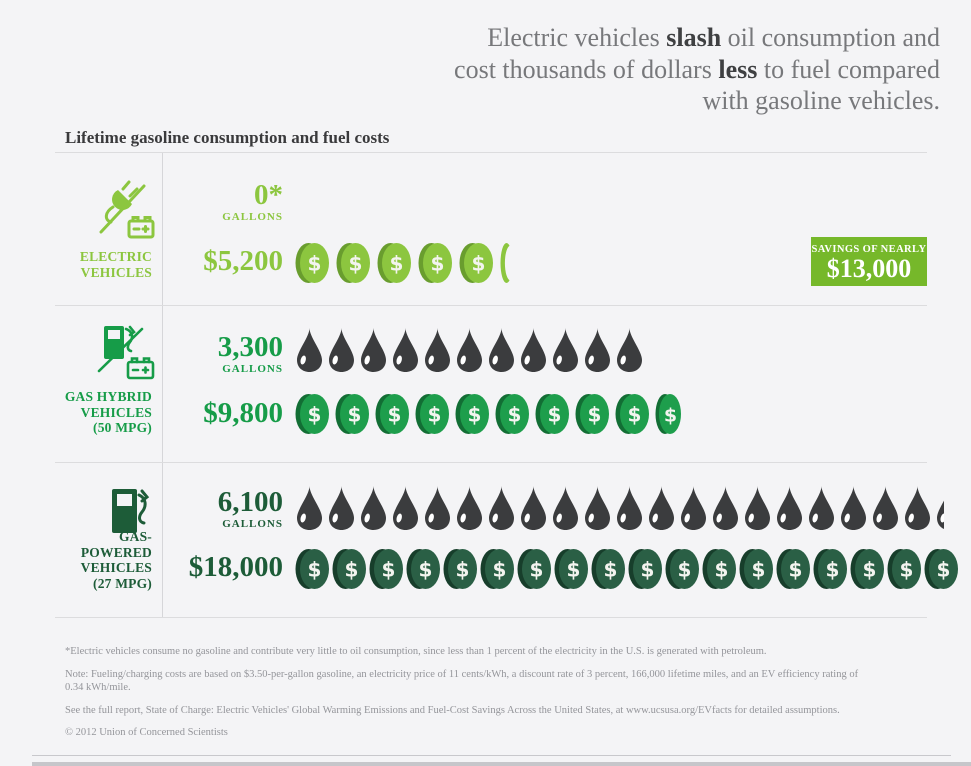  Describe the element at coordinates (235, 567) in the screenshot. I see `gas-cost-value: $18,000` at that location.